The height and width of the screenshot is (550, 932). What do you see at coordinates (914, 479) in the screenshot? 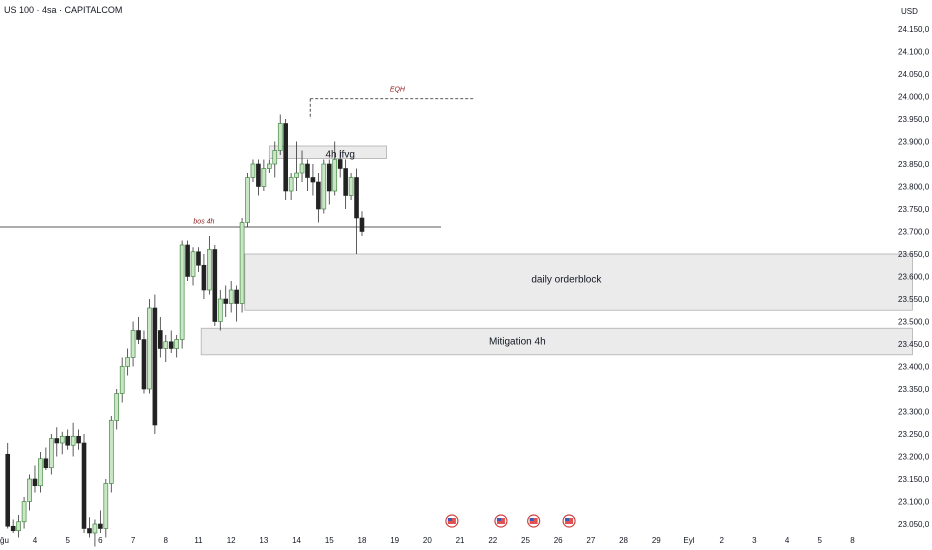
I see `y-tick-label: 23.150,0` at bounding box center [914, 479].